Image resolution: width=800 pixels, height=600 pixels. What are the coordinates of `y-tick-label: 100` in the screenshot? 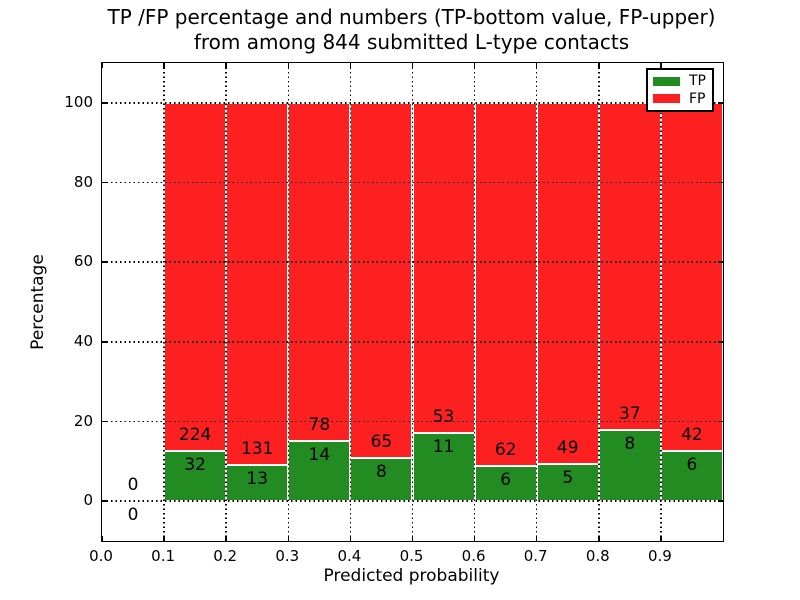 It's located at (78, 101).